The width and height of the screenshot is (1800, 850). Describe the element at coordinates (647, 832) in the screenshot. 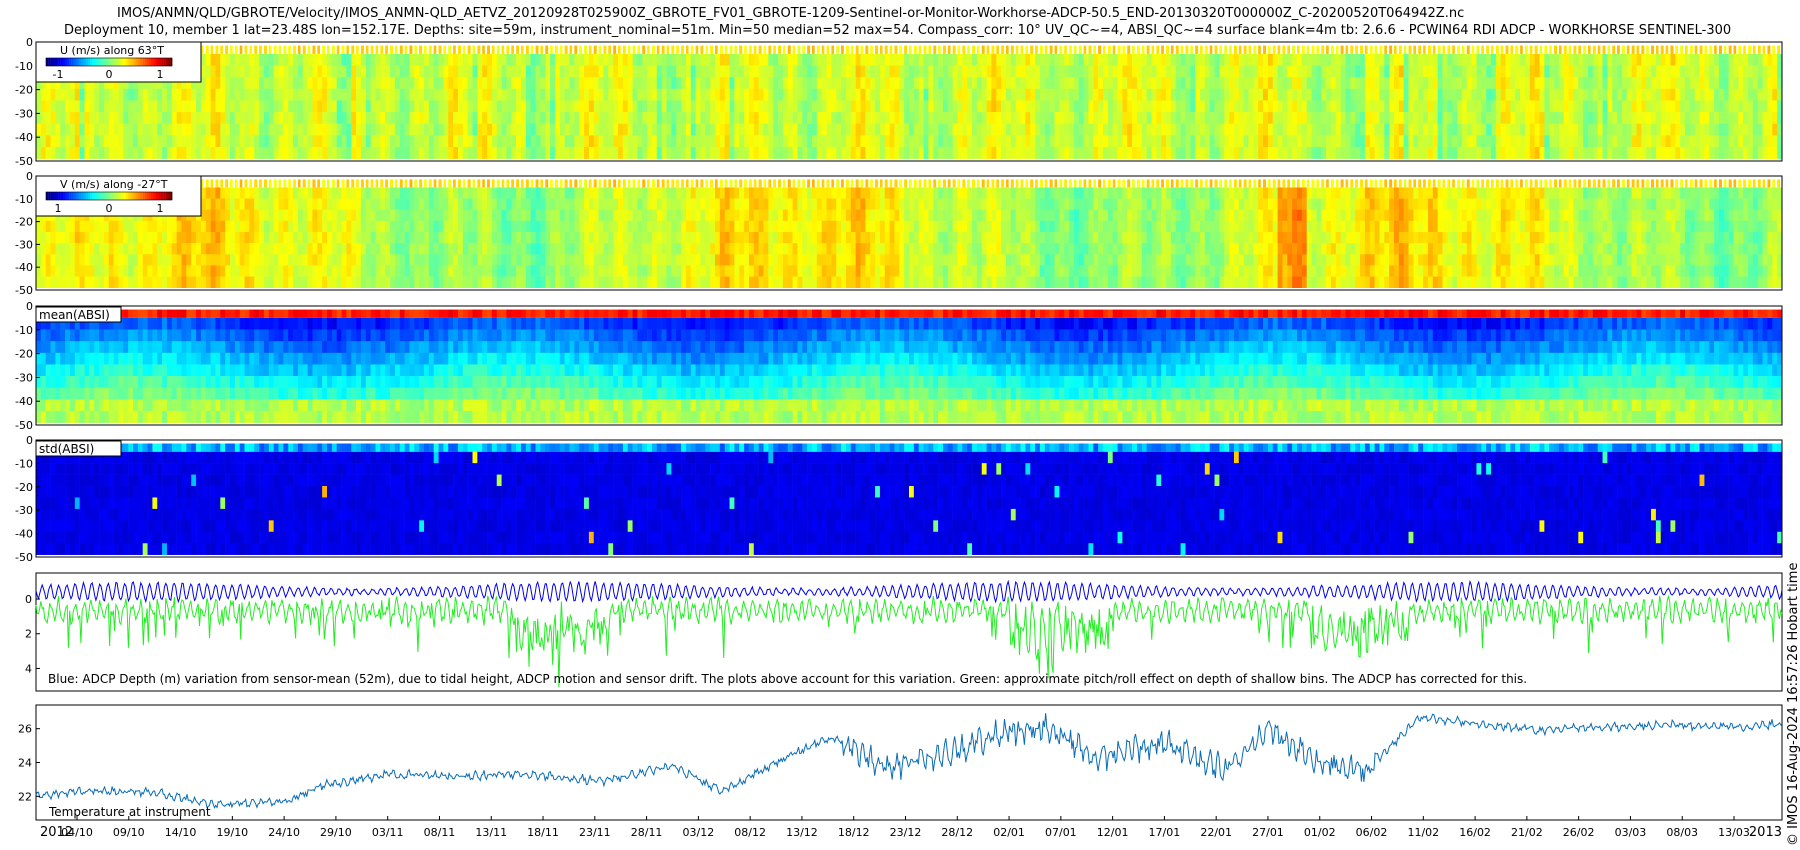

I see `x-tick-label: 28/11` at that location.